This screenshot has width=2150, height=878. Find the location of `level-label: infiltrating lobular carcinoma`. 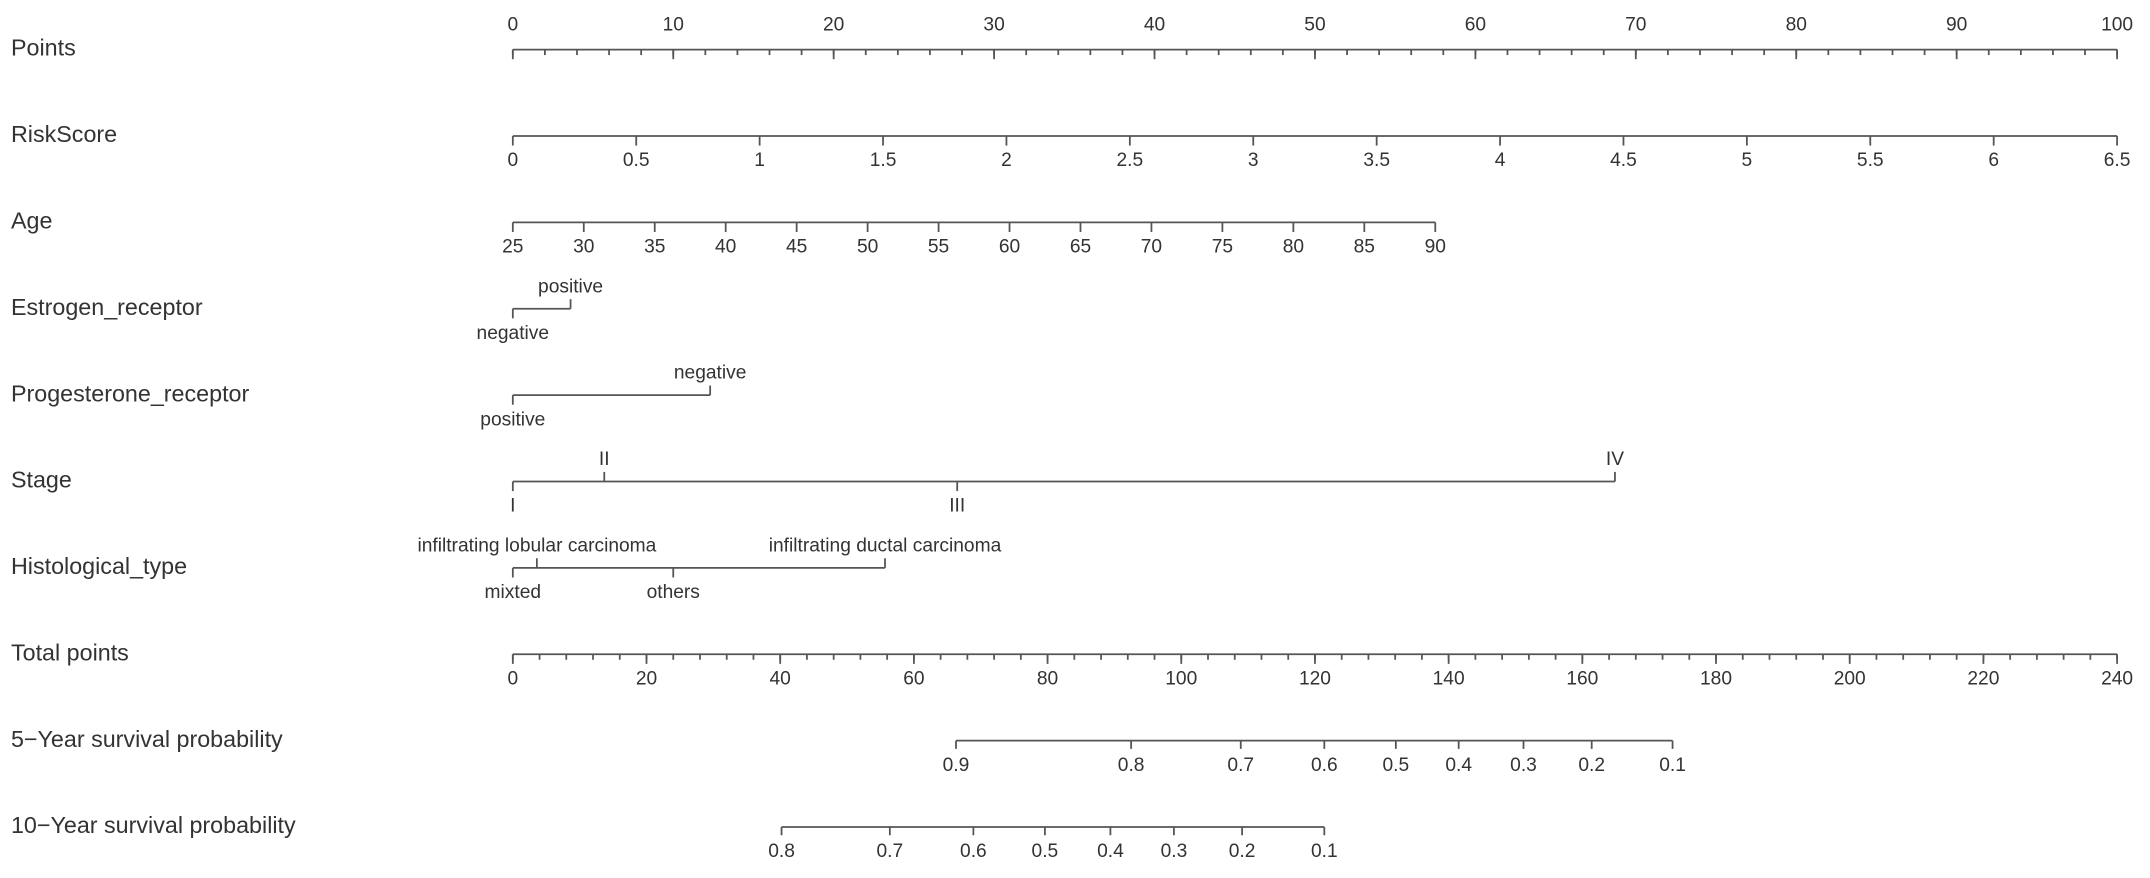

level-label: infiltrating lobular carcinoma is located at coordinates (536, 545).